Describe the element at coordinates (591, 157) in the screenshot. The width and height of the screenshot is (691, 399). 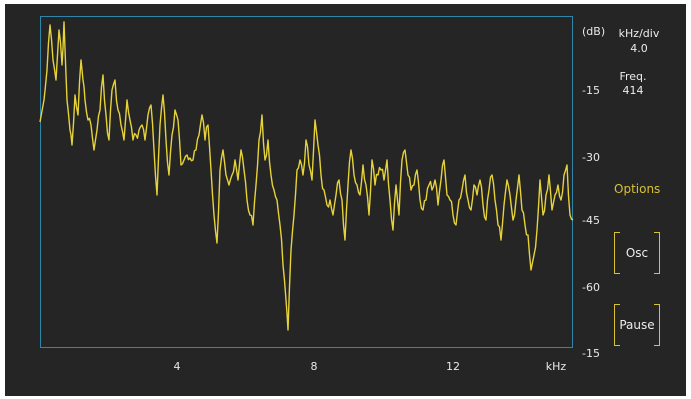
I see `y-tick-label: -30` at that location.